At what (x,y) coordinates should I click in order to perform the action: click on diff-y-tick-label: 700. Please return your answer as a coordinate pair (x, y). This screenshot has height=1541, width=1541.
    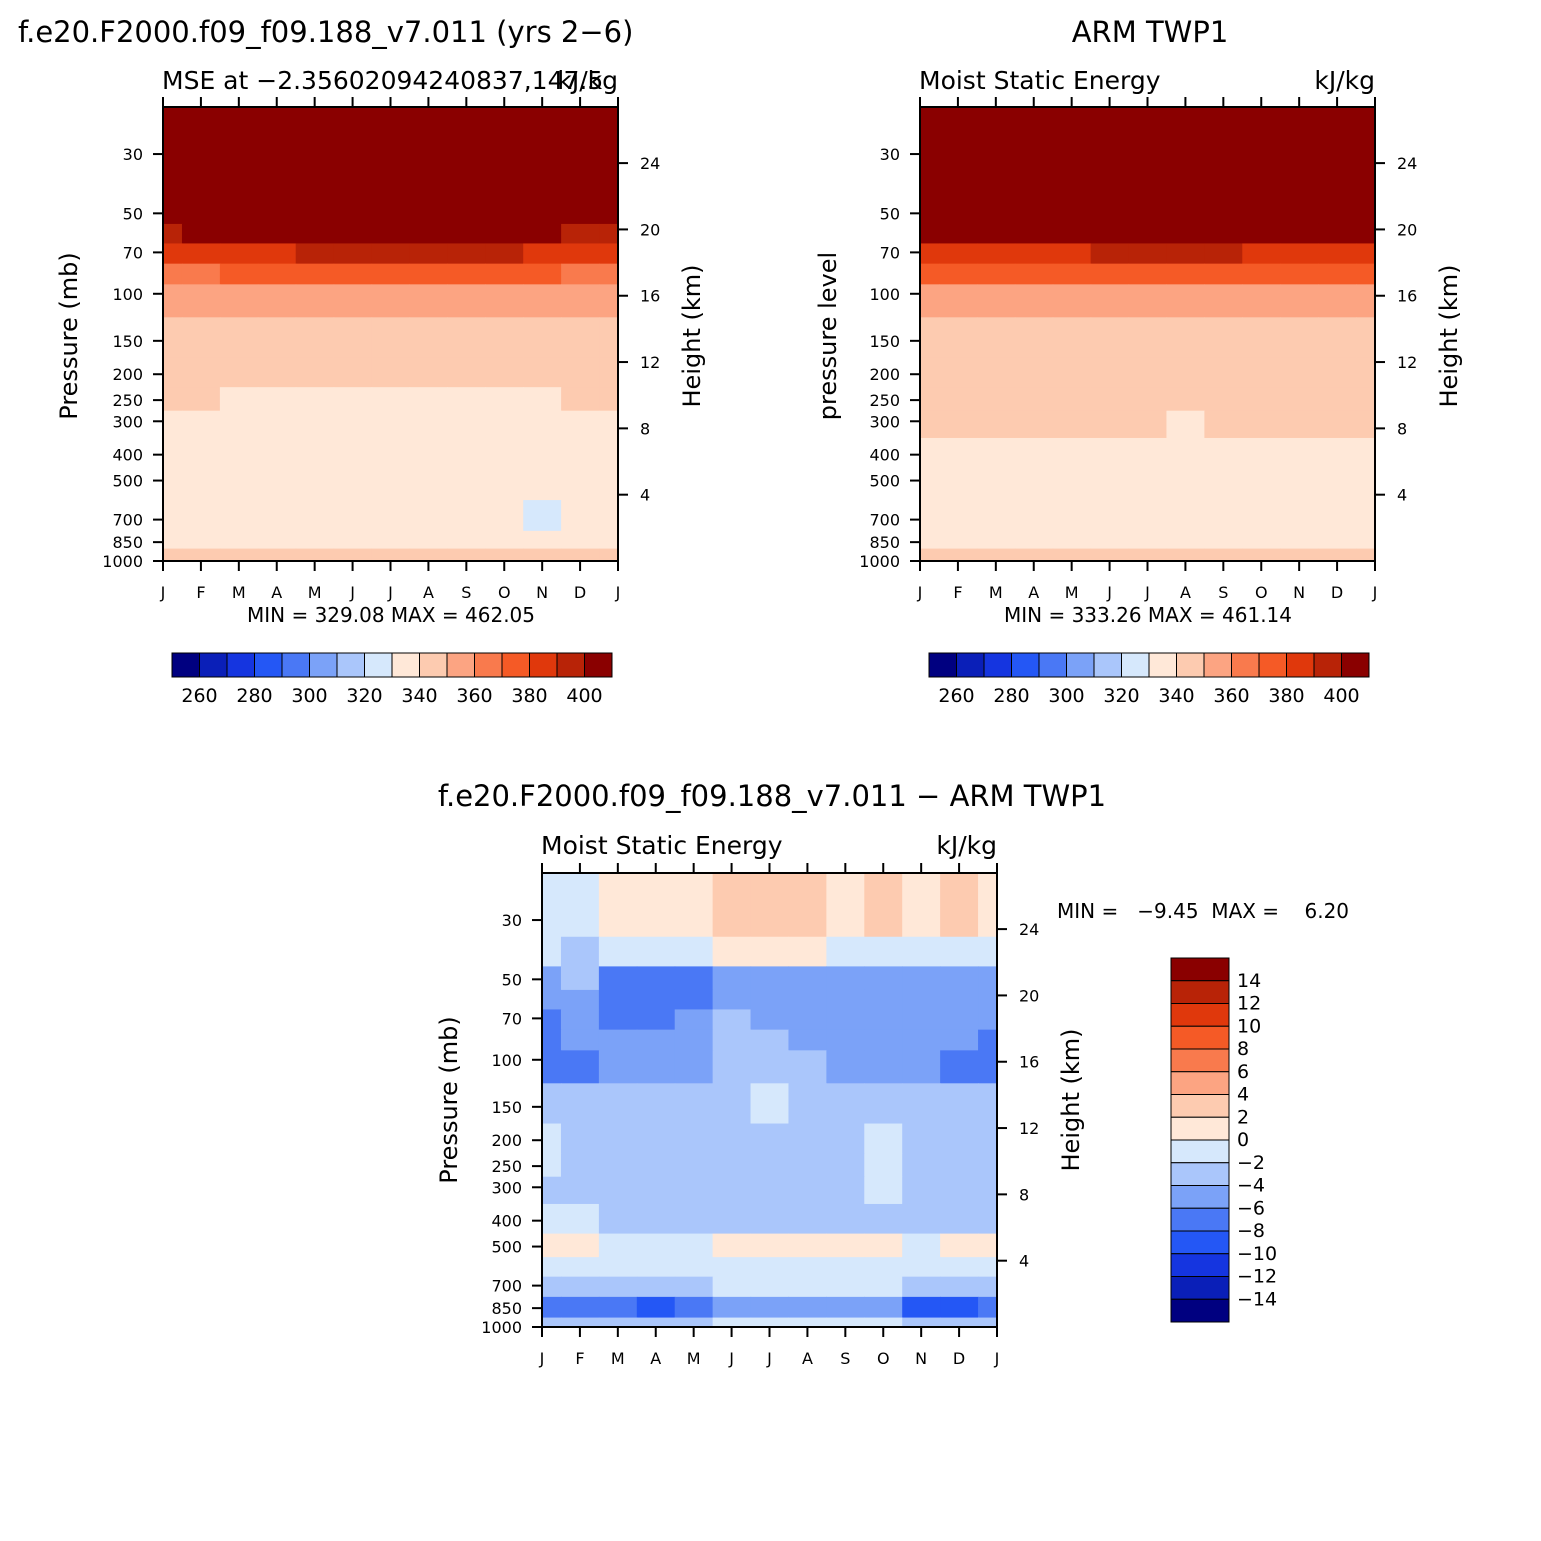
    Looking at the image, I should click on (506, 1286).